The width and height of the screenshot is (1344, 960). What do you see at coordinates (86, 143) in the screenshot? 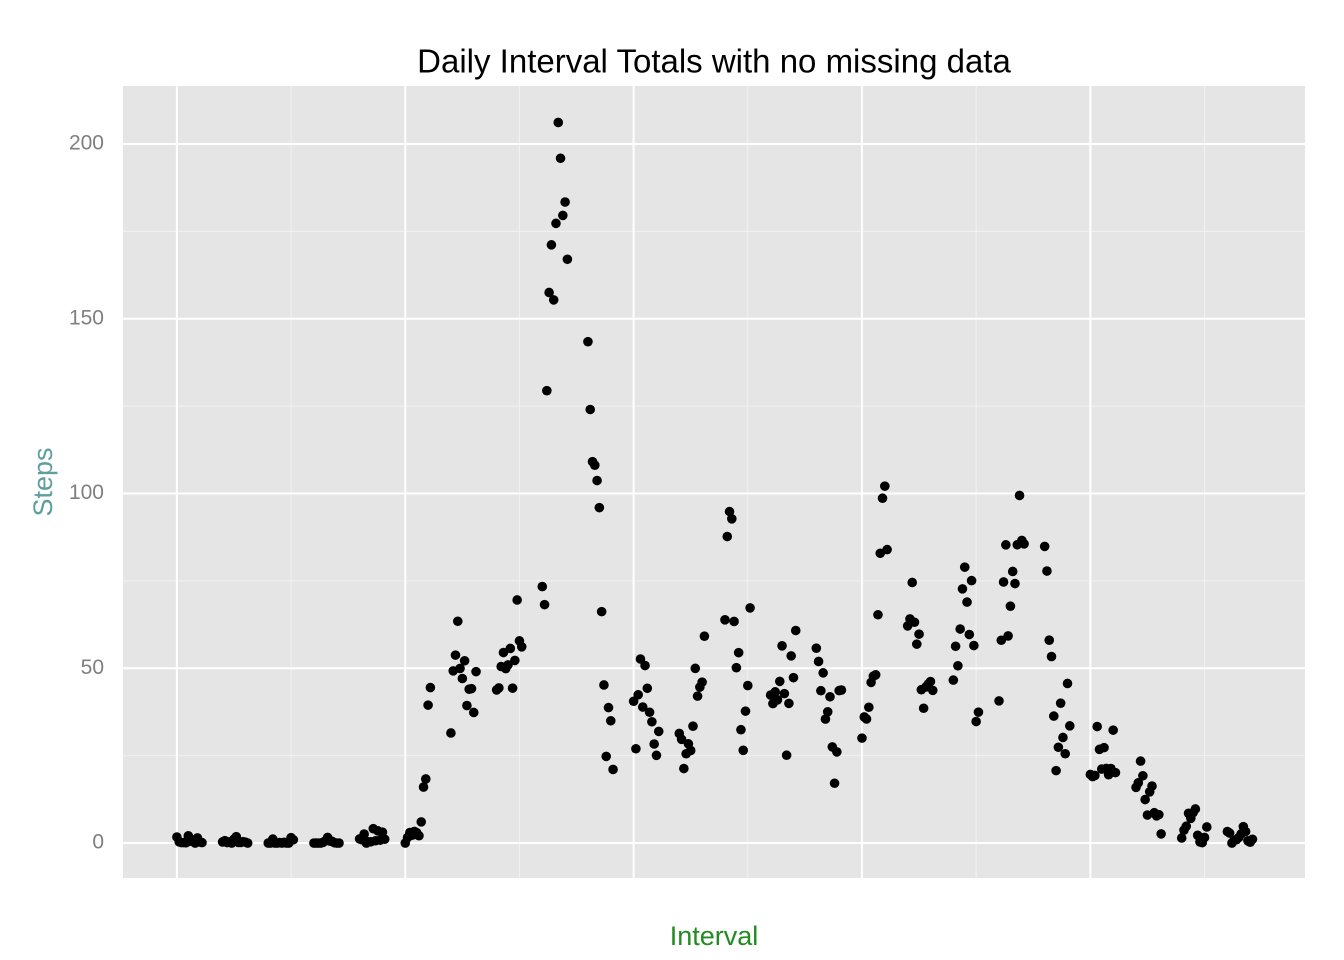
I see `y-tick-label: 200` at bounding box center [86, 143].